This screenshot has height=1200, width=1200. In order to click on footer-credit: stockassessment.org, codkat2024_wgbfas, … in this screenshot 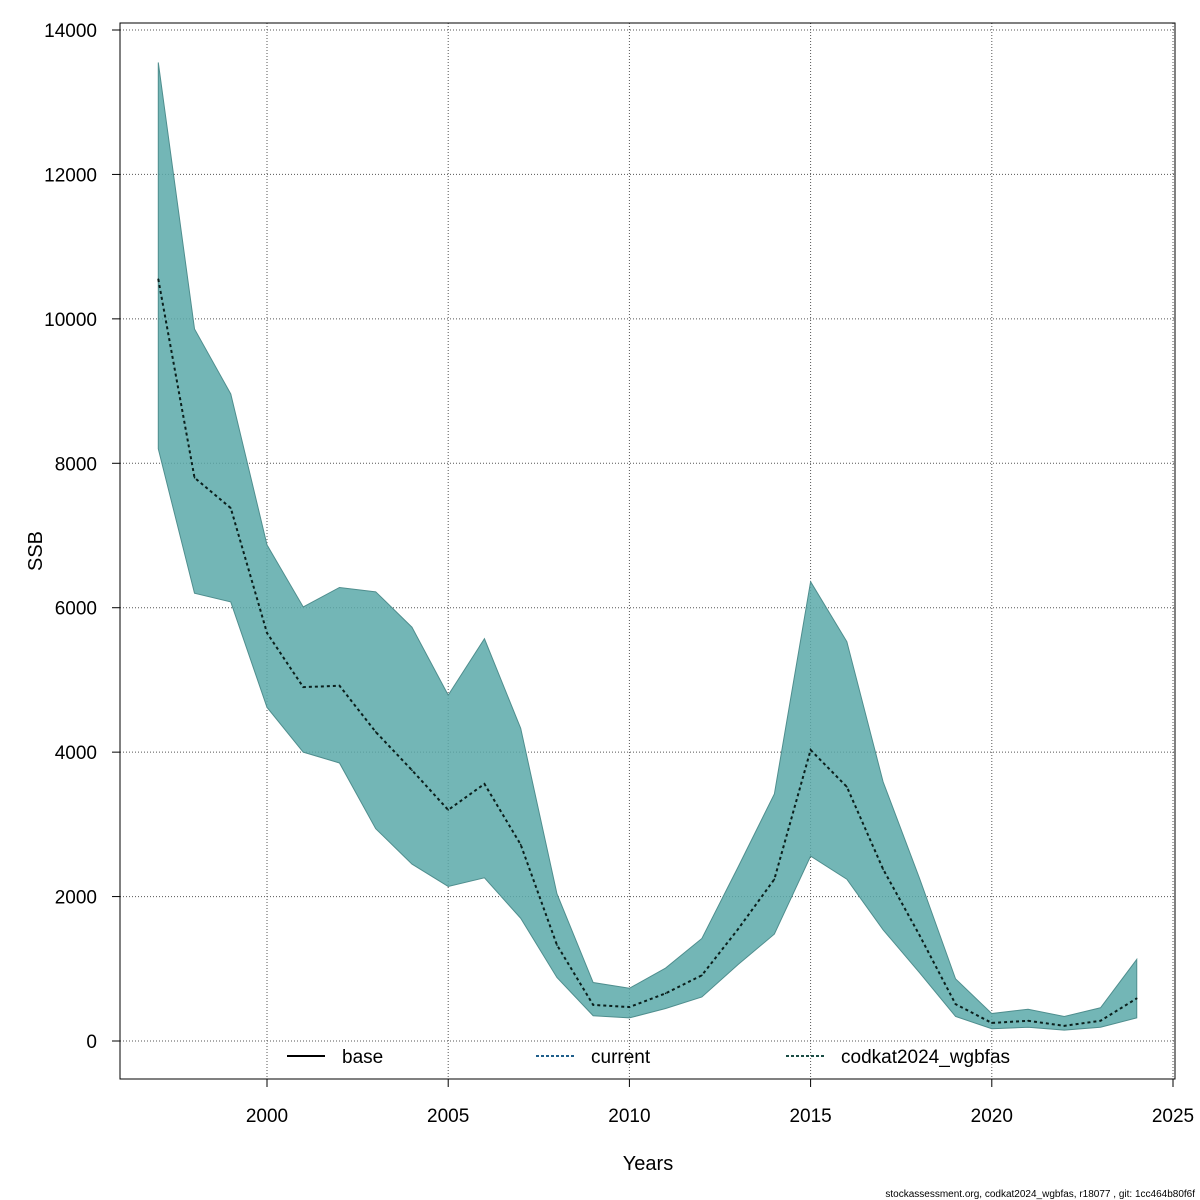, I will do `click(1040, 1194)`.